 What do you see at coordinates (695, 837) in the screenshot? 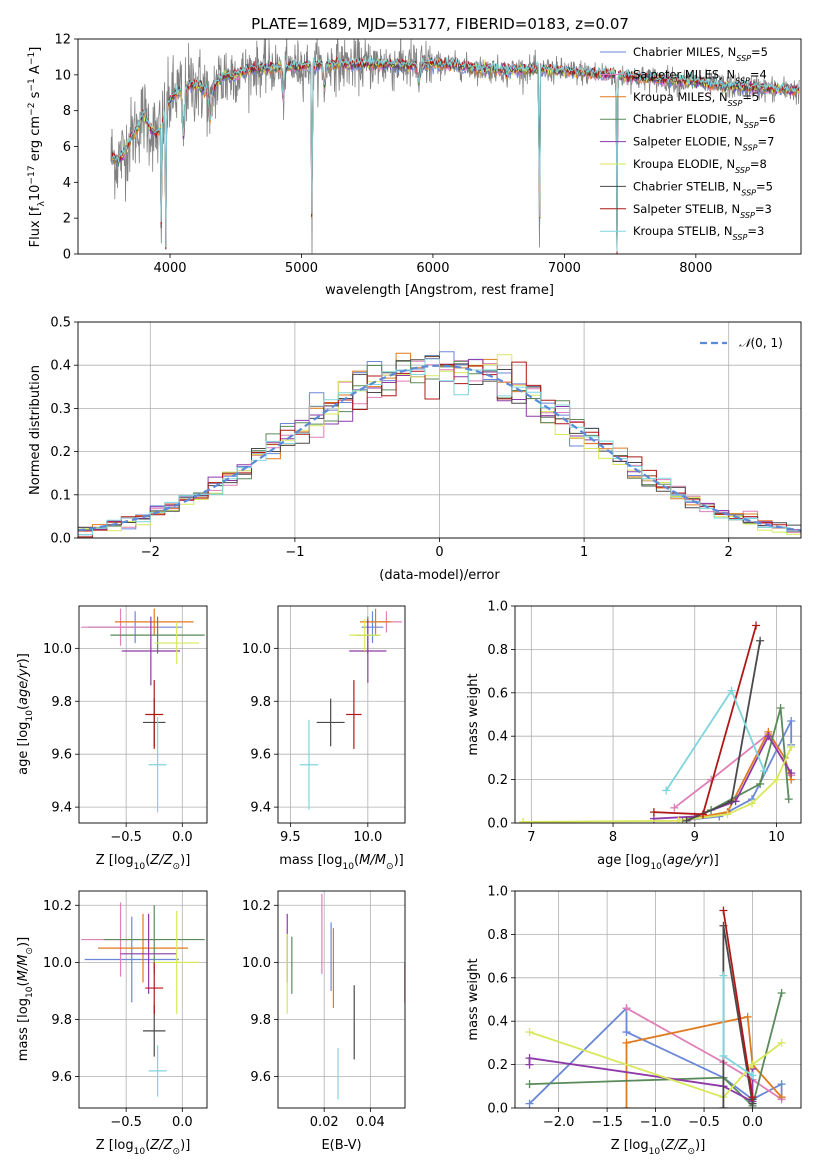
I see `x-tick-label: 9` at bounding box center [695, 837].